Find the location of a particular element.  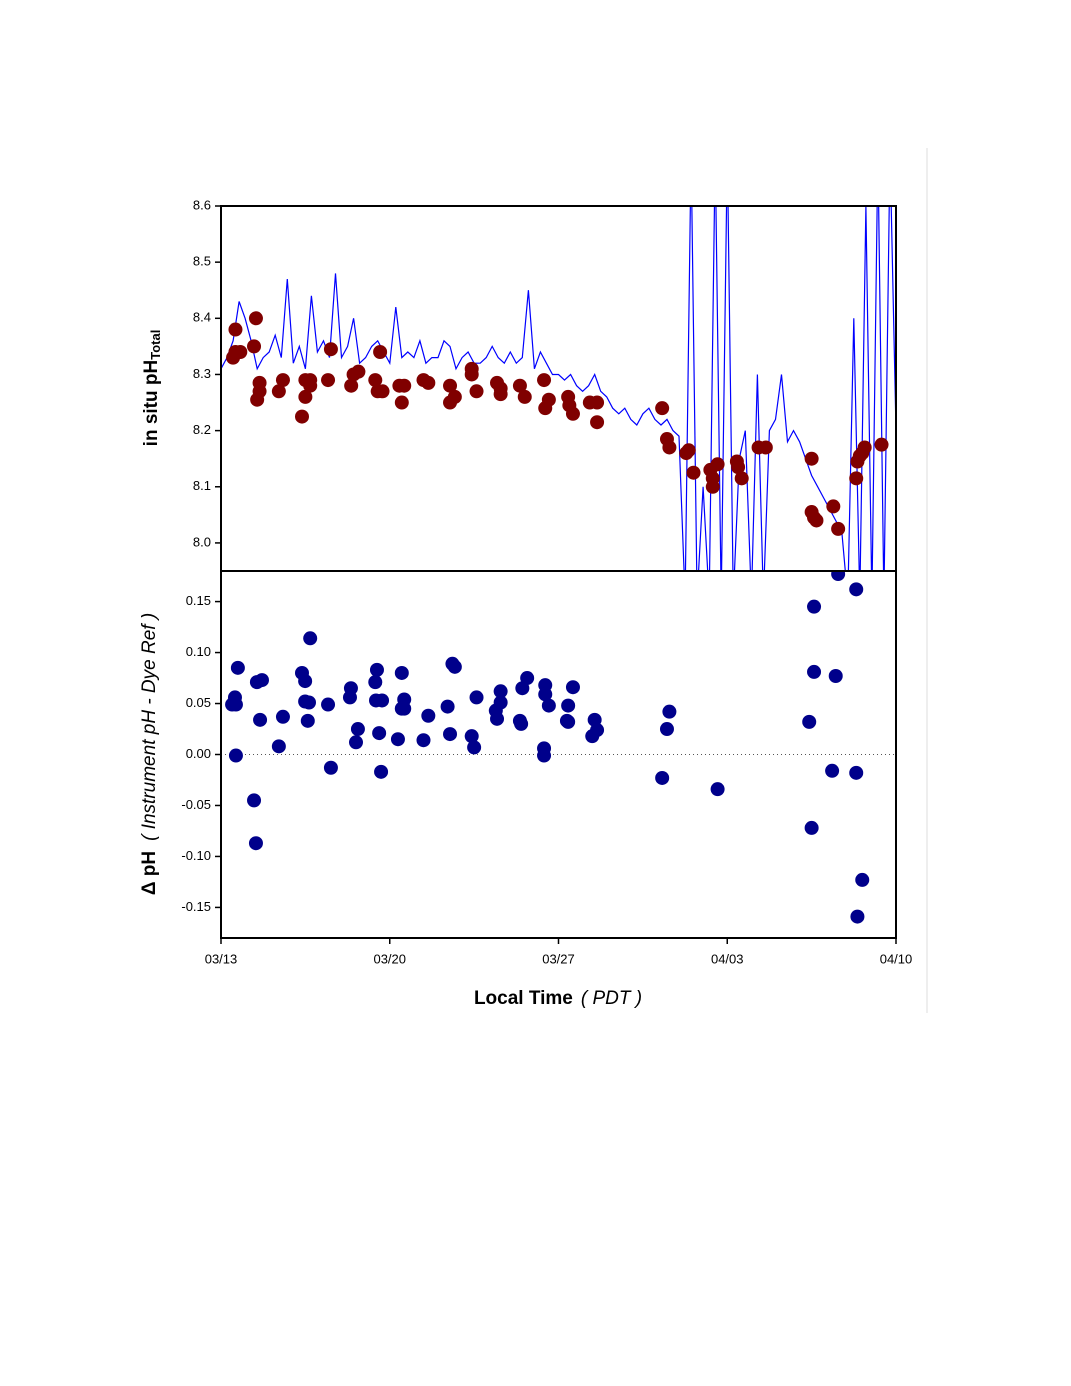

y-tick-label: 8.4 is located at coordinates (202, 317).